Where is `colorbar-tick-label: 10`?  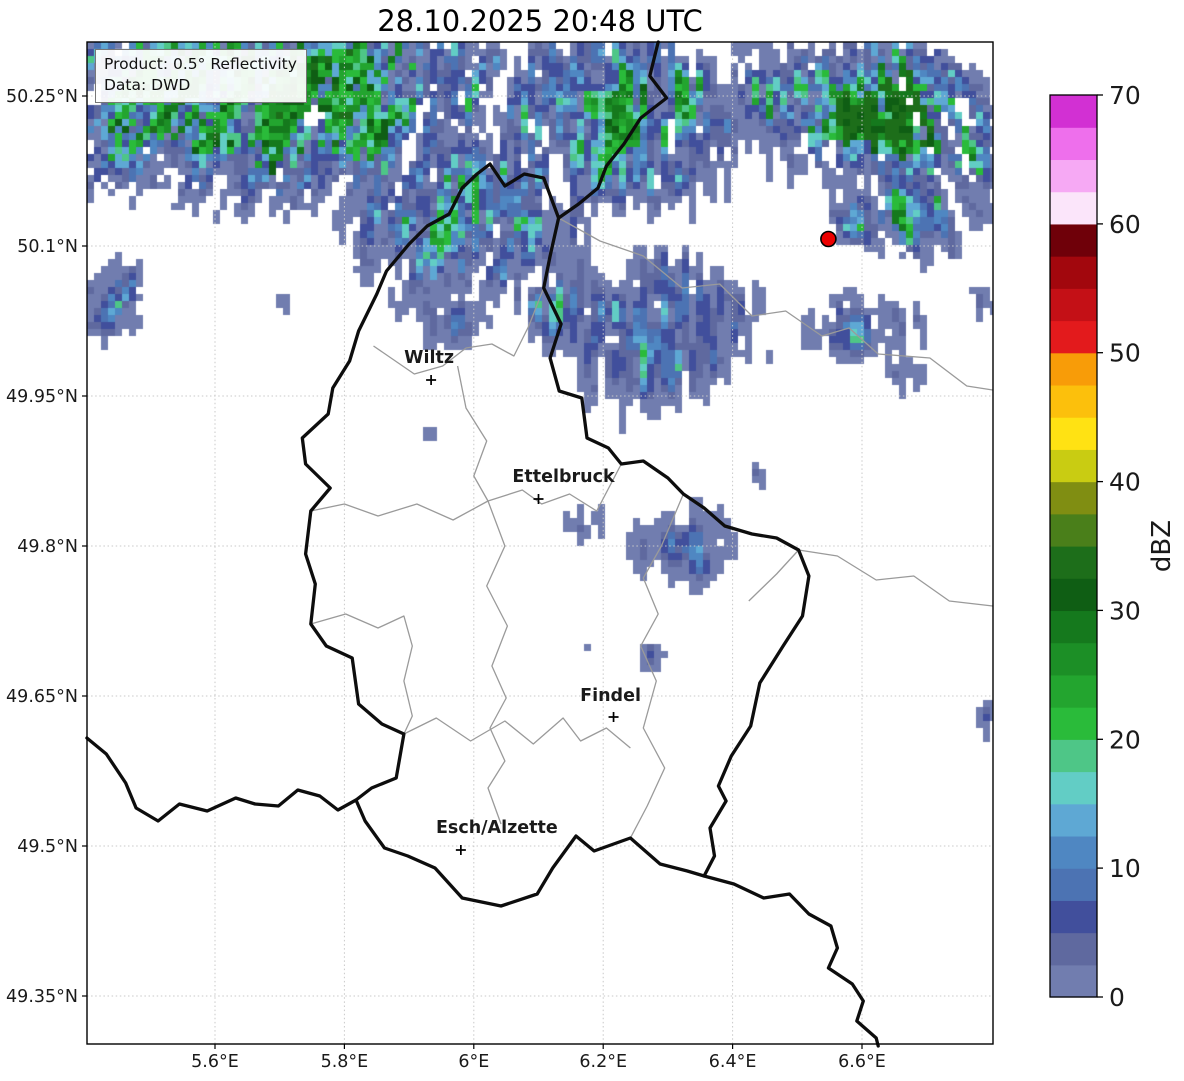 colorbar-tick-label: 10 is located at coordinates (1125, 868).